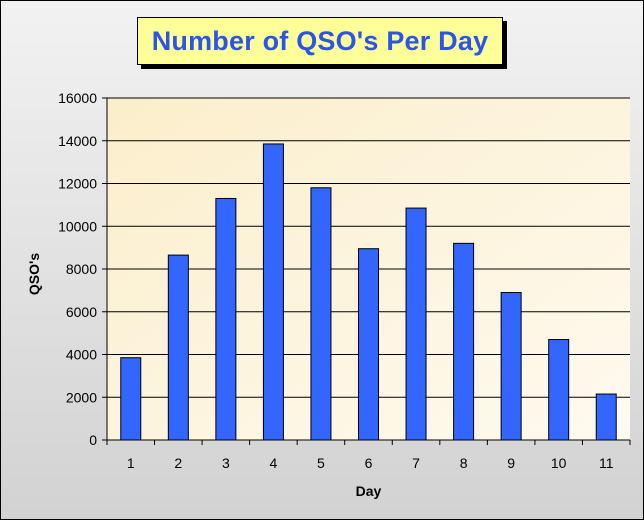 Image resolution: width=644 pixels, height=520 pixels. Describe the element at coordinates (511, 463) in the screenshot. I see `x-tick-label: 9` at that location.